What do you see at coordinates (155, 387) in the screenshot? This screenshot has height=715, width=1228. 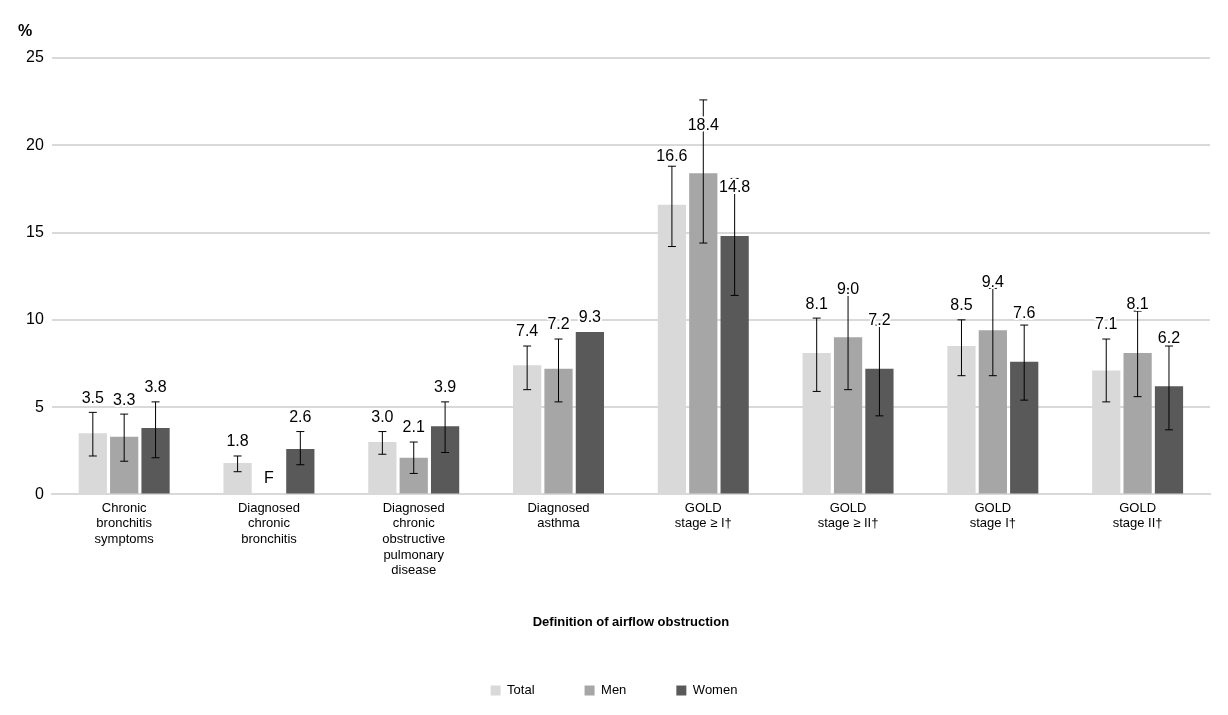 I see `data-label: 3.8` at bounding box center [155, 387].